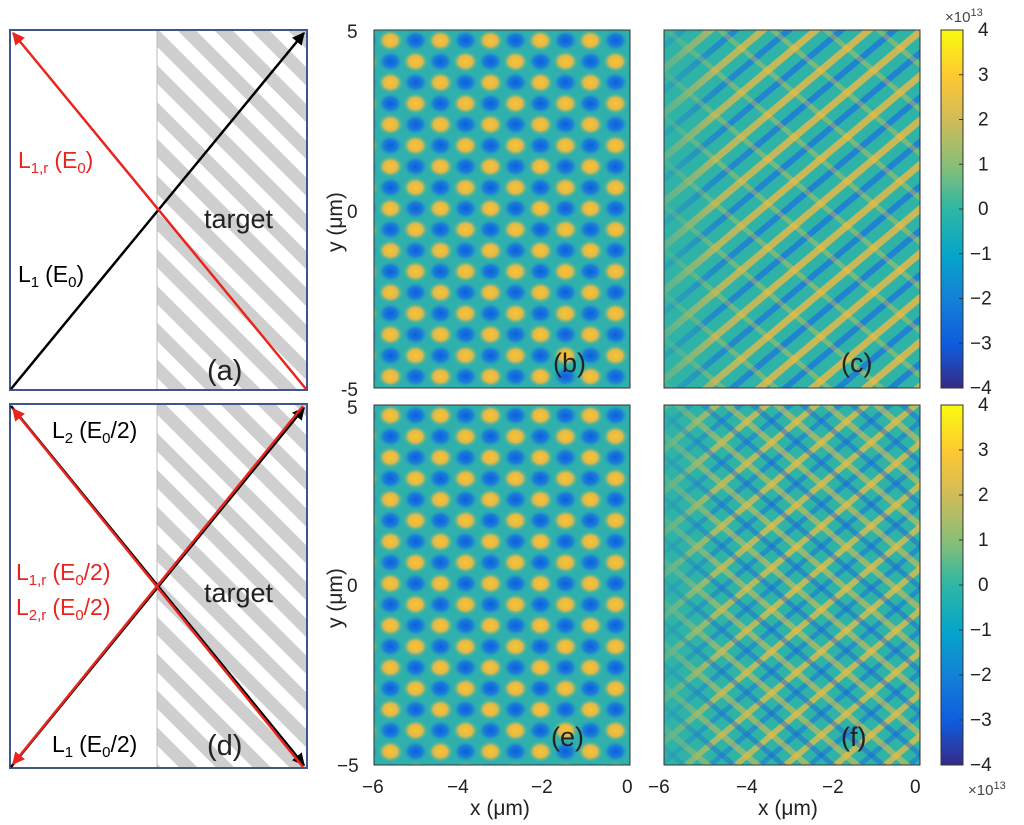 The image size is (1024, 825). What do you see at coordinates (352, 586) in the screenshot?
I see `y-tick-bottom-0: 0` at bounding box center [352, 586].